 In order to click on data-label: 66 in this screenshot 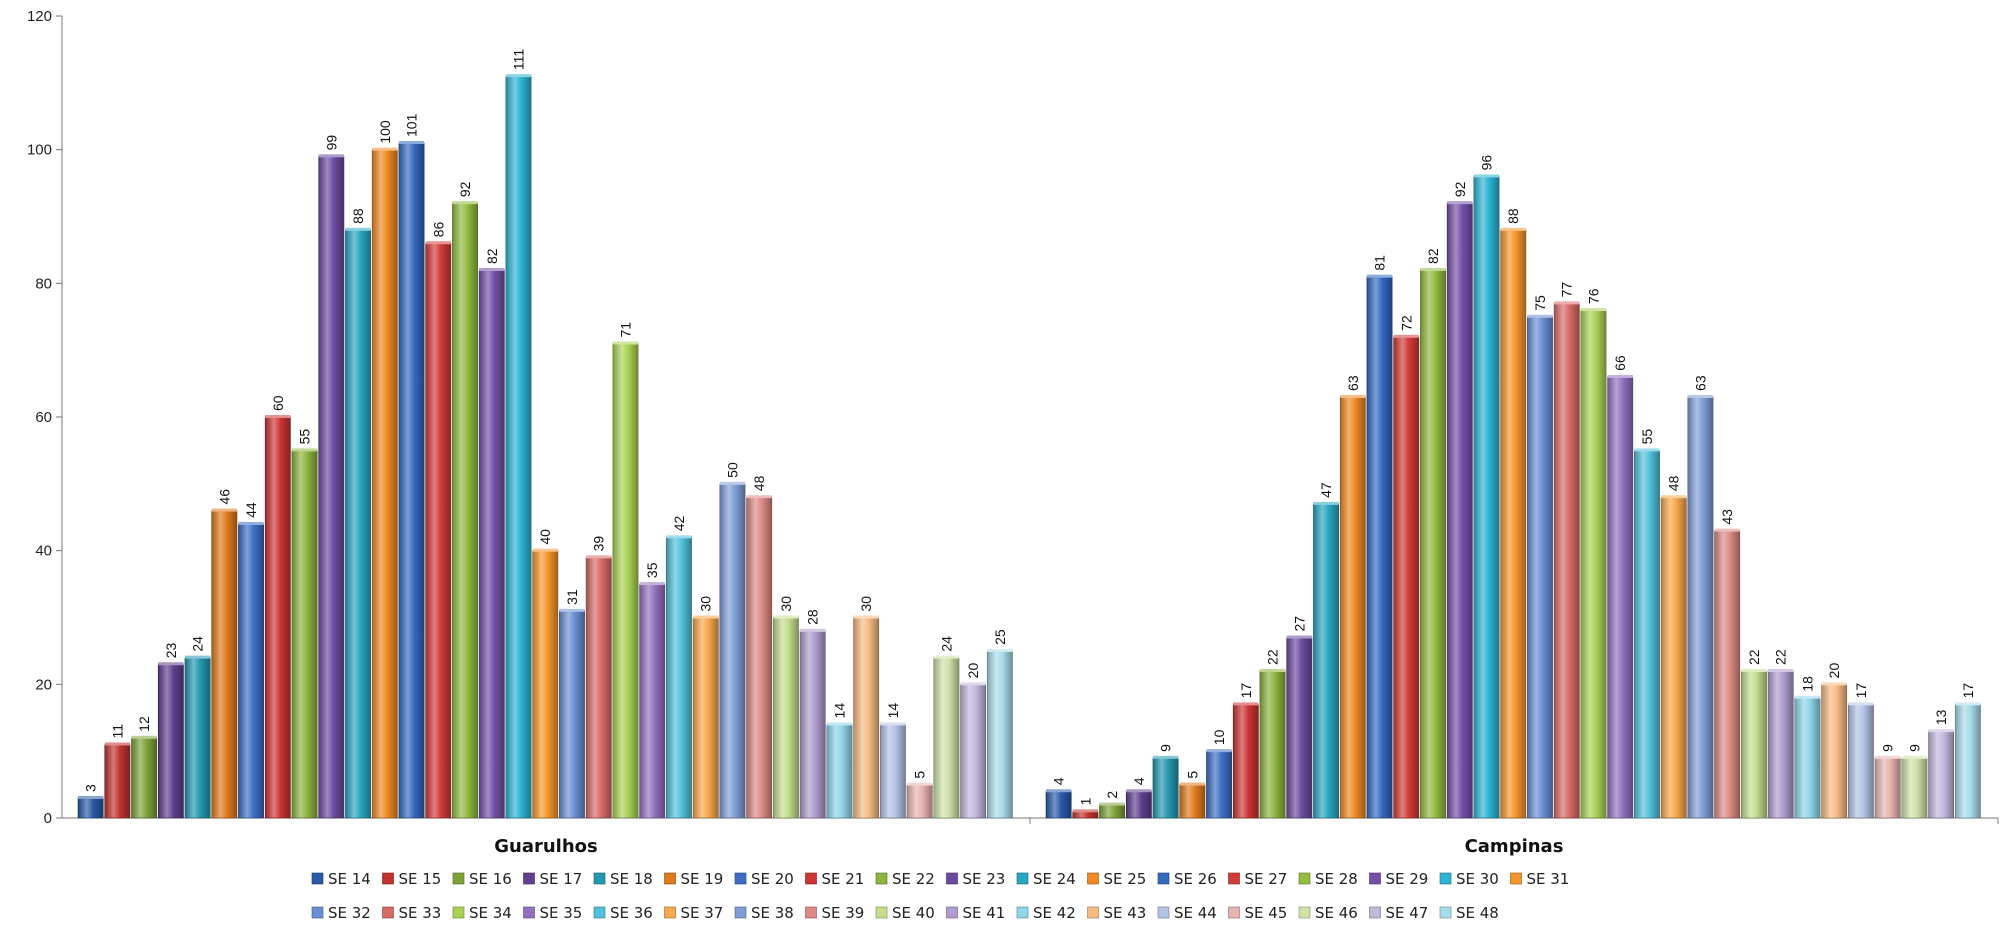, I will do `click(1620, 363)`.